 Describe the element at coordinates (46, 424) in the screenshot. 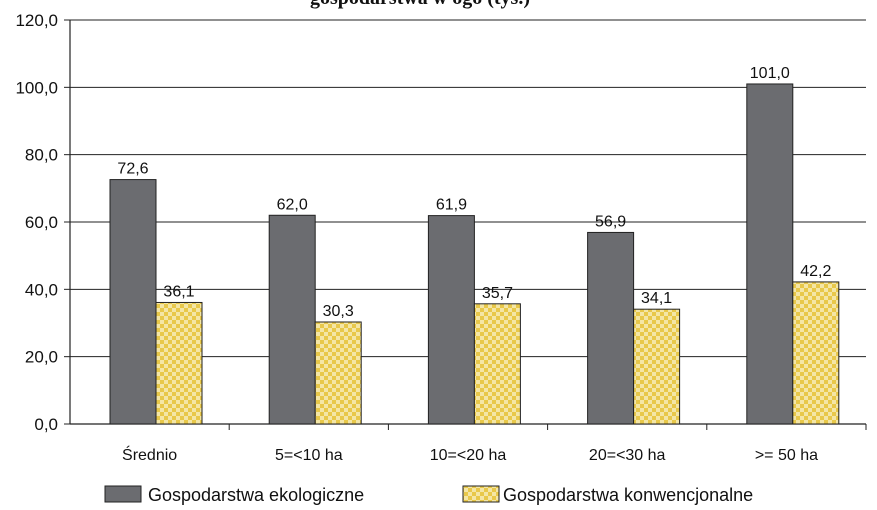

I see `y-tick-label: 0,0` at that location.